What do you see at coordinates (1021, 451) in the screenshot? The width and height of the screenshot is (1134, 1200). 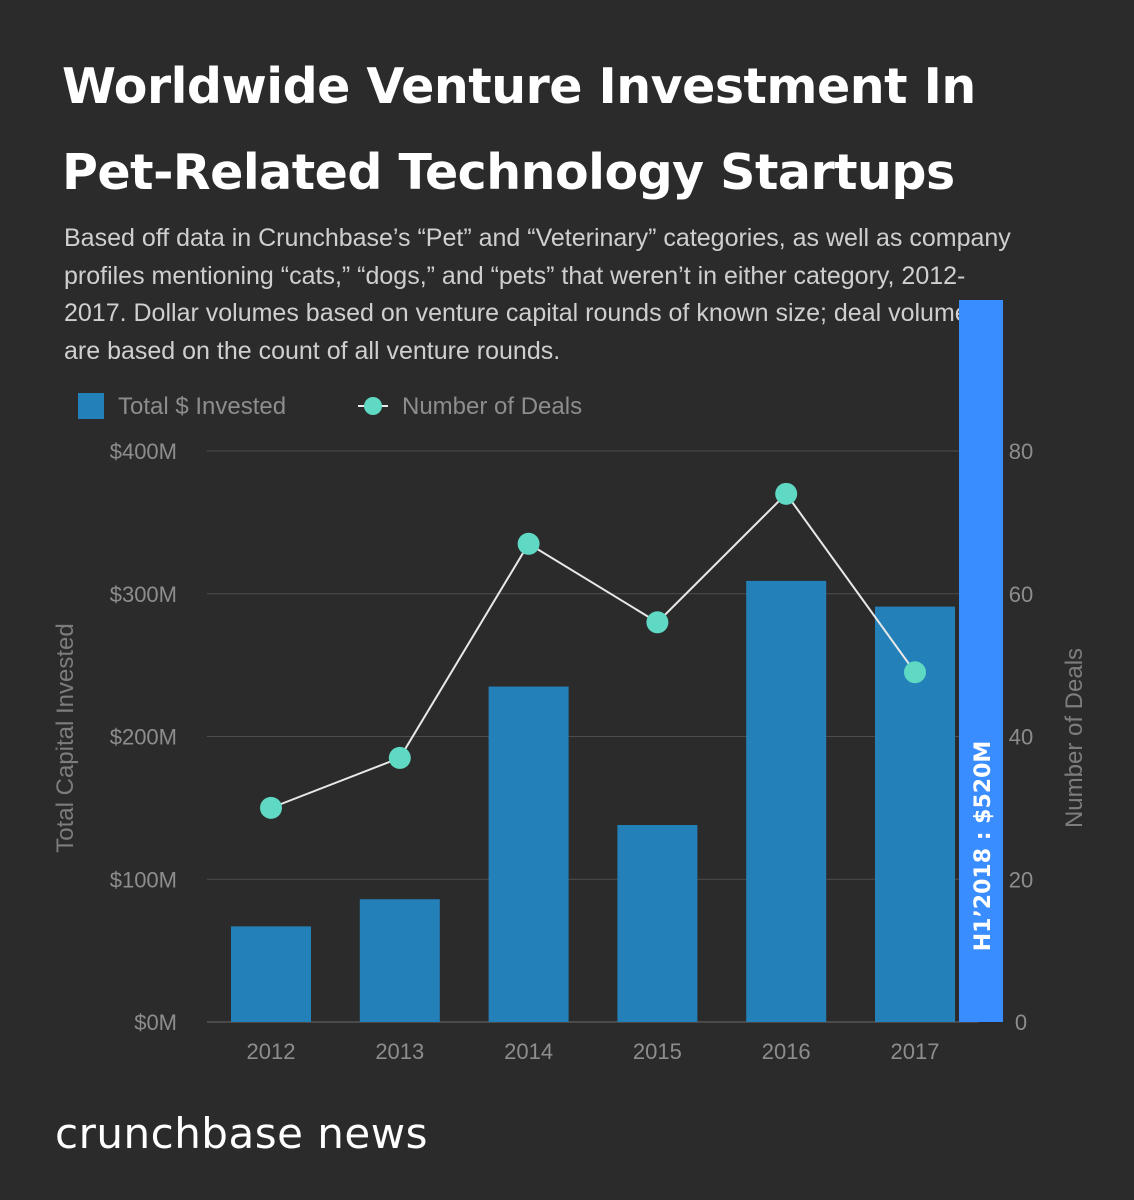 I see `y-tick-label-right: 80` at bounding box center [1021, 451].